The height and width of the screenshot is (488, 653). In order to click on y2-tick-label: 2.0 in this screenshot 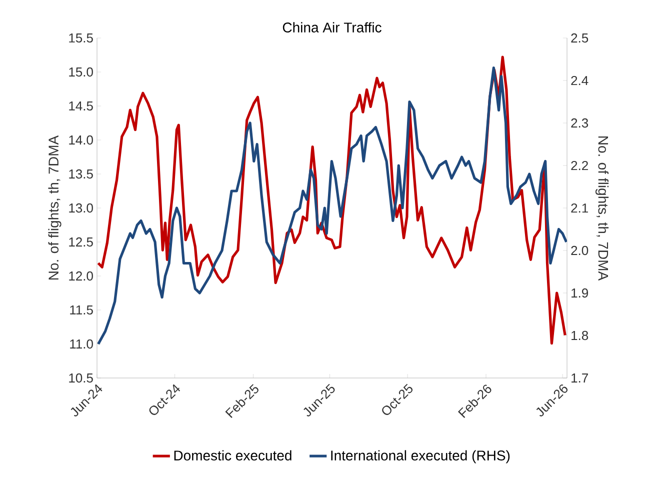, I will do `click(579, 251)`.